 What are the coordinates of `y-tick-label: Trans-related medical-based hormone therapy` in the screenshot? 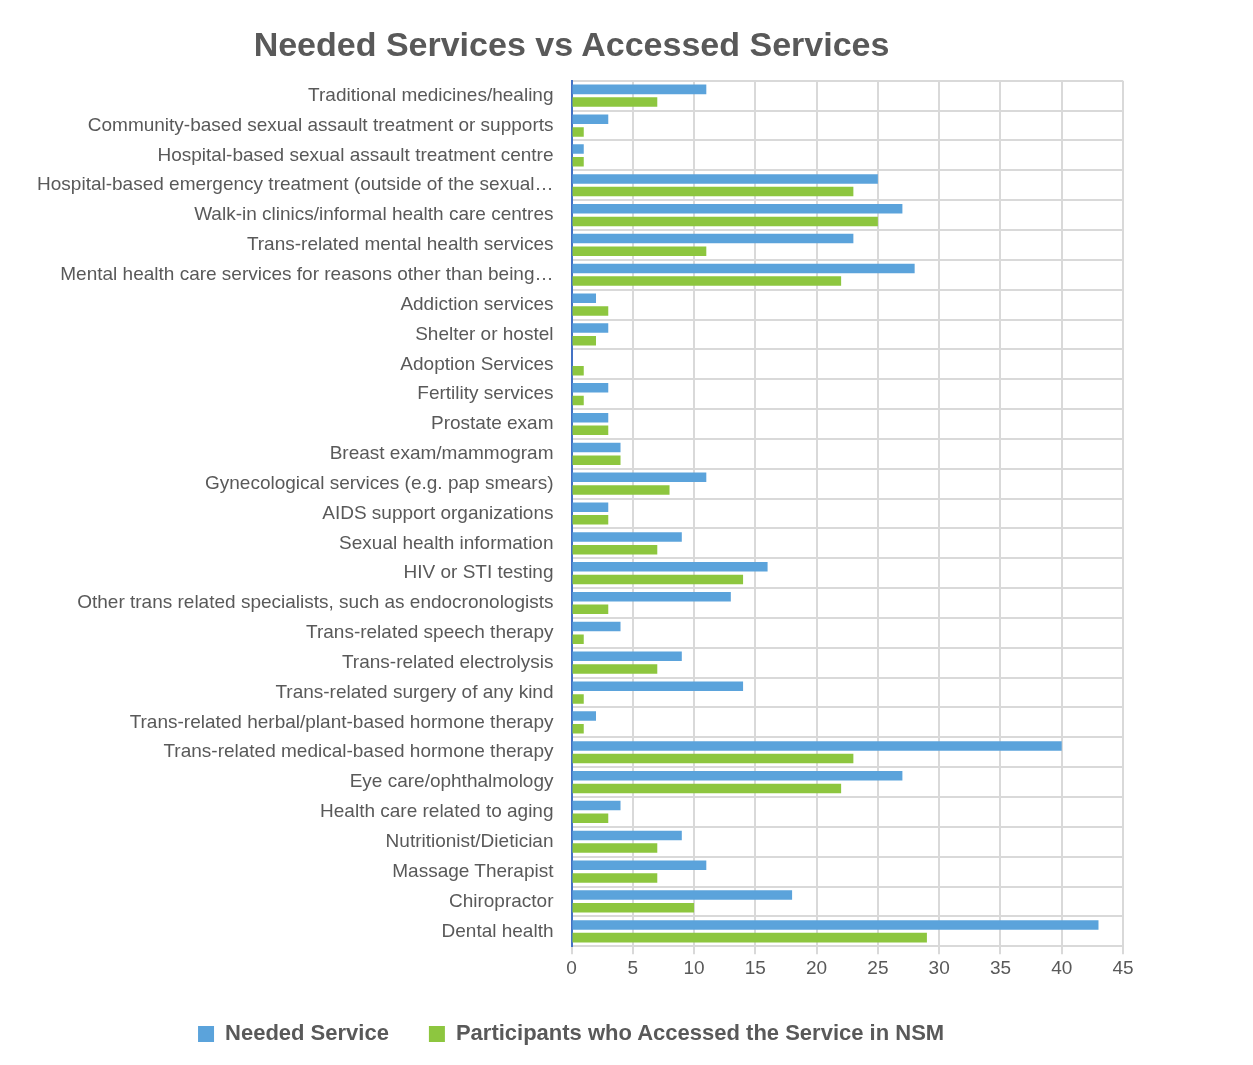 It's located at (358, 751).